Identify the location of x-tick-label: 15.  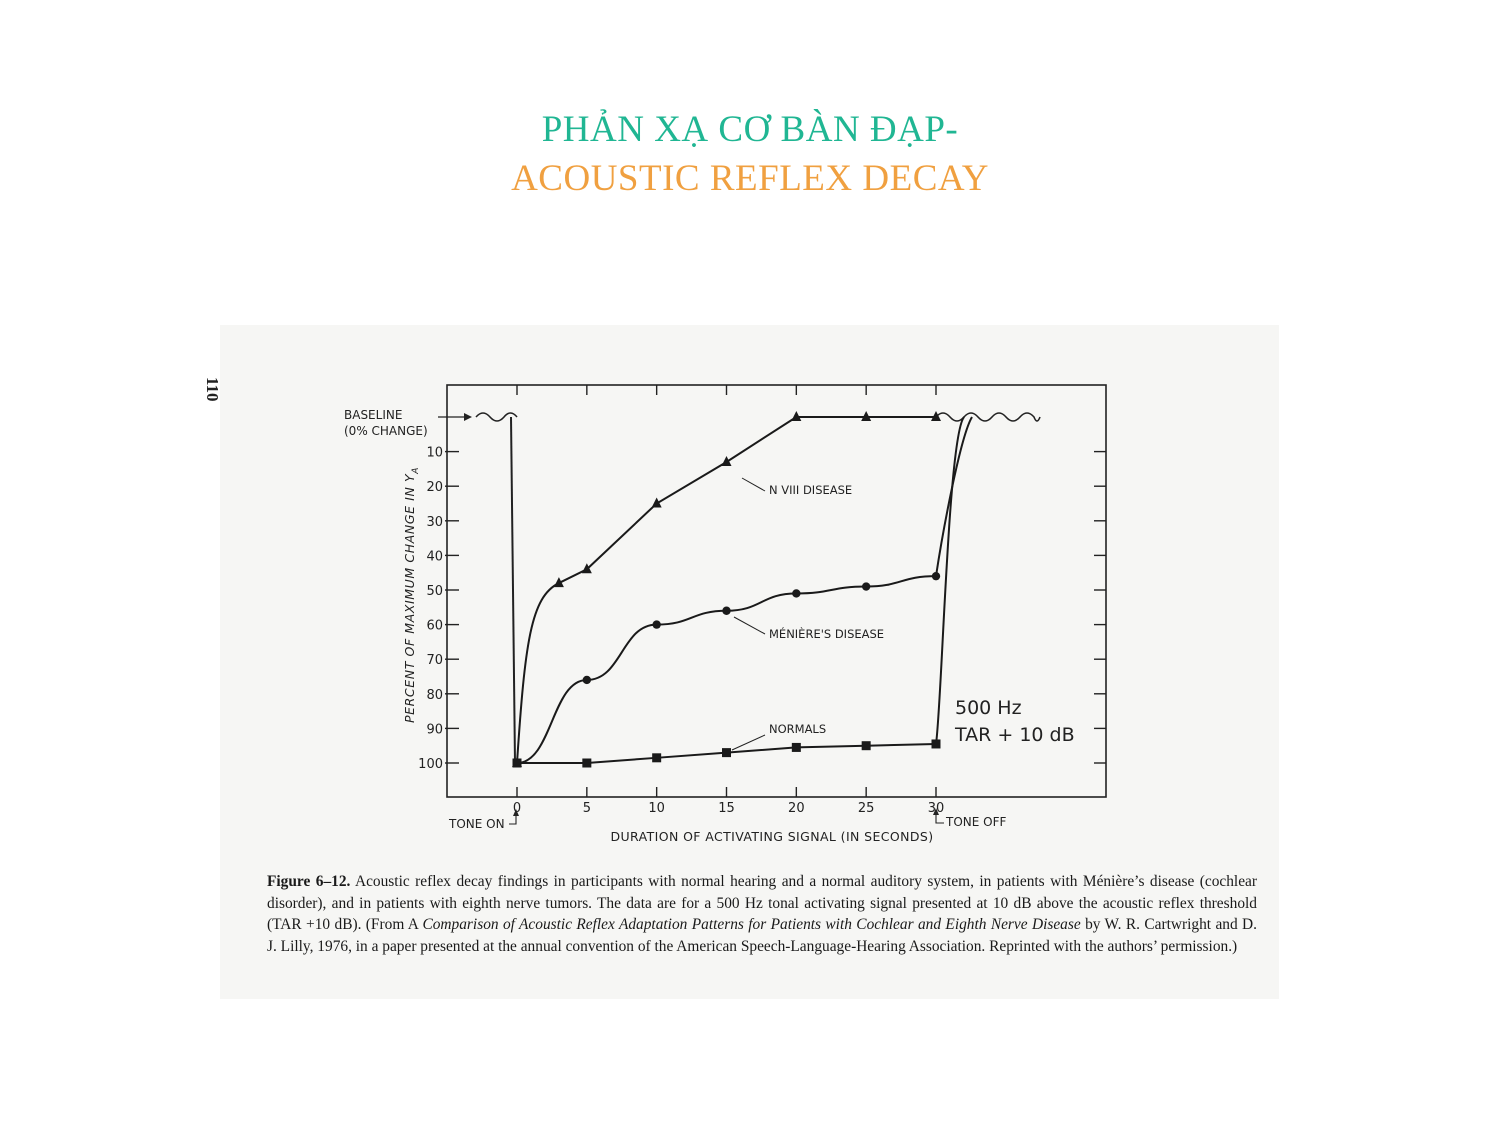
(726, 808).